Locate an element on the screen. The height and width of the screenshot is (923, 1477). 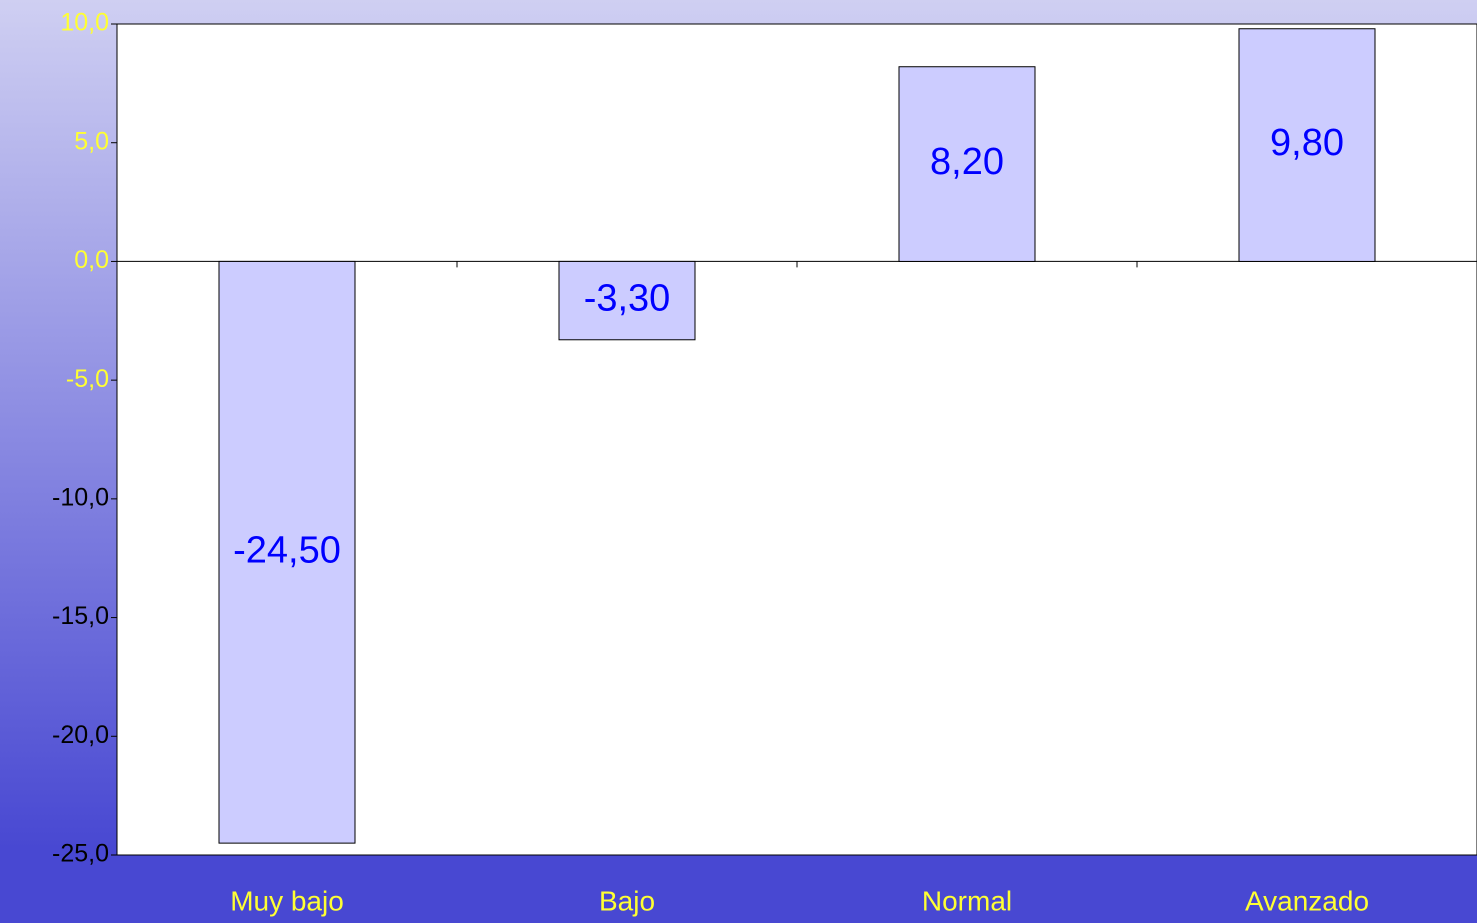
data-label: -3,30 is located at coordinates (627, 299).